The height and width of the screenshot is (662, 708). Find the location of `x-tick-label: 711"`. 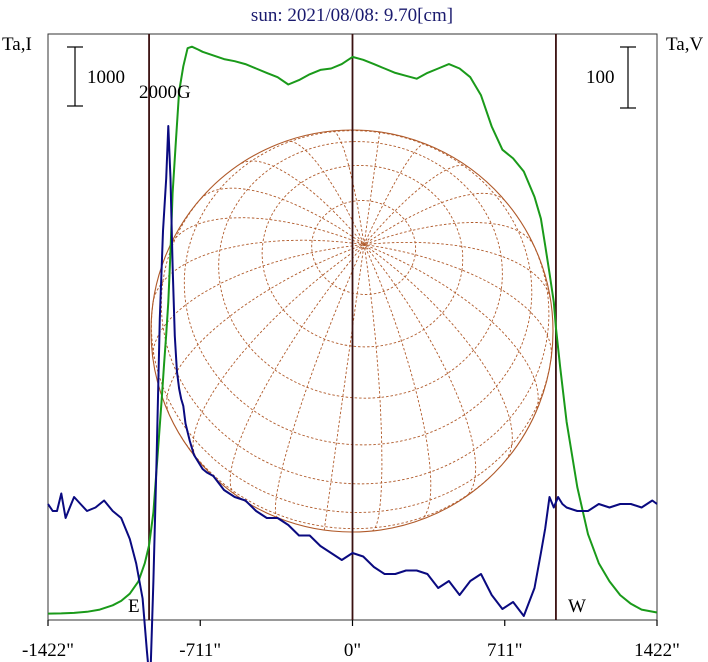

x-tick-label: 711" is located at coordinates (505, 650).